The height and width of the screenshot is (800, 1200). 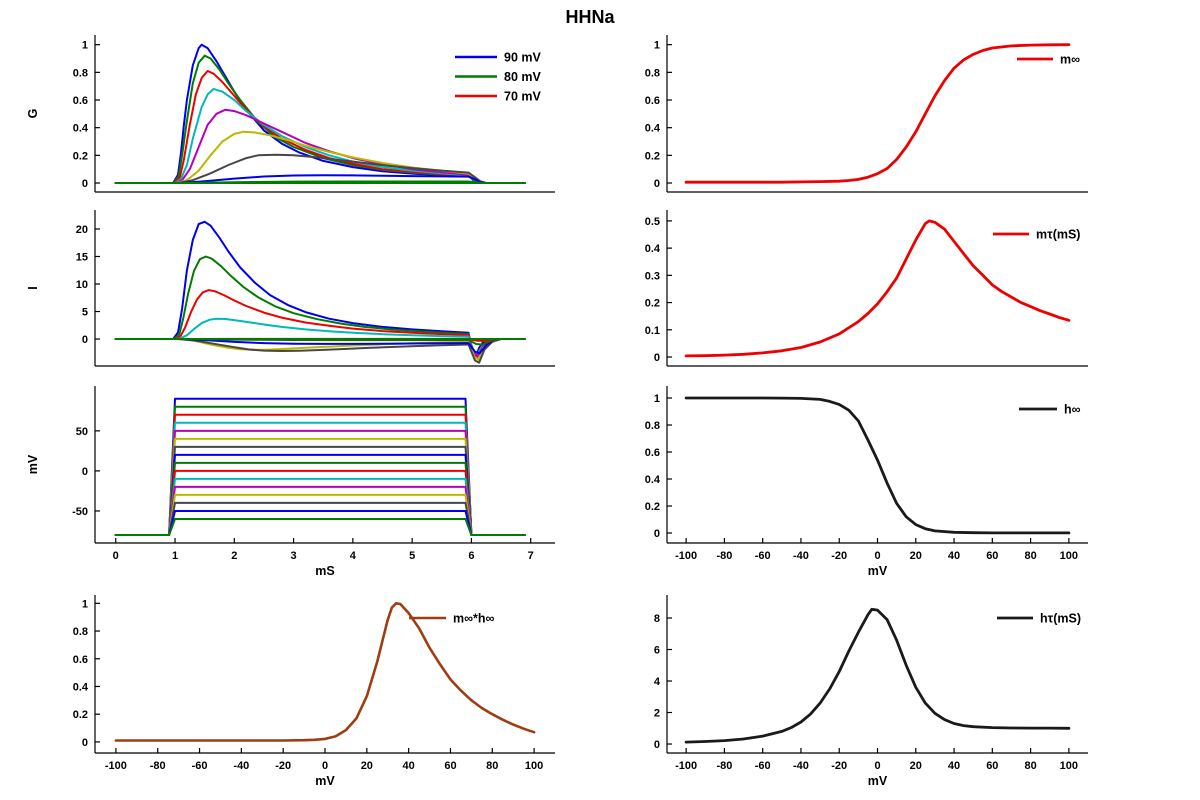 I want to click on legend-label: 80 mV, so click(x=522, y=77).